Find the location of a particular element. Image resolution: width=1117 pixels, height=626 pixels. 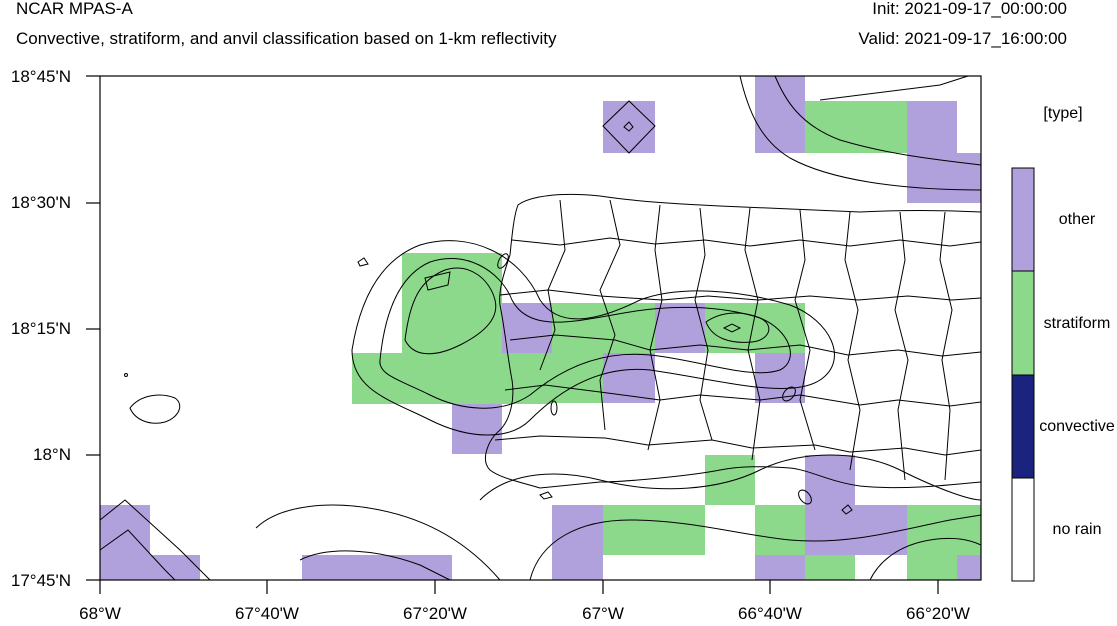

colorbar-label-stratiform: stratiform is located at coordinates (1077, 323).